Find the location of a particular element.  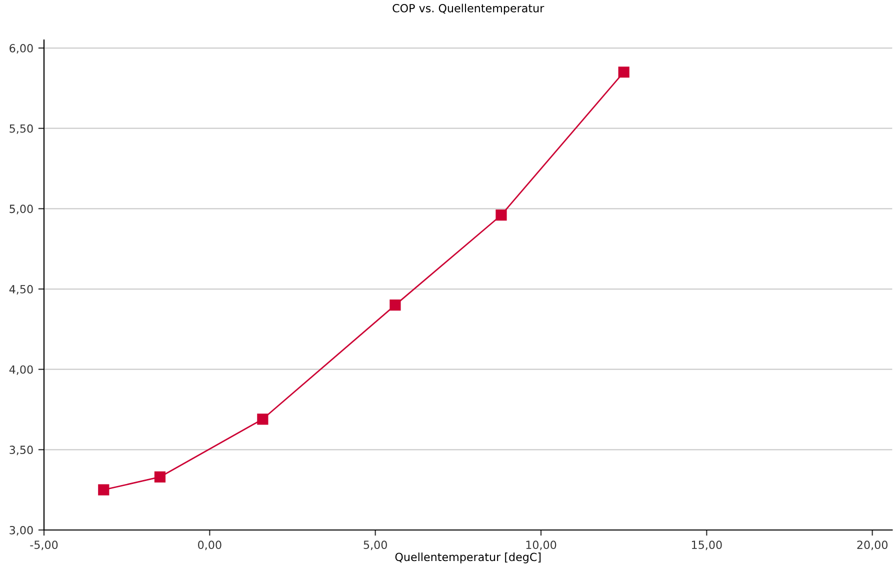

x-tick-label: 0,00 is located at coordinates (210, 545).